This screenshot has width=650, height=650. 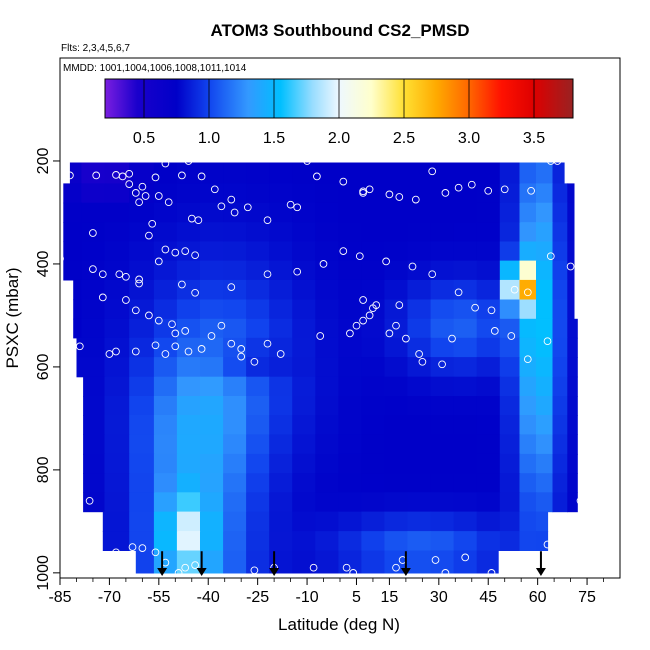 I want to click on y-tick-label: 600, so click(x=43, y=366).